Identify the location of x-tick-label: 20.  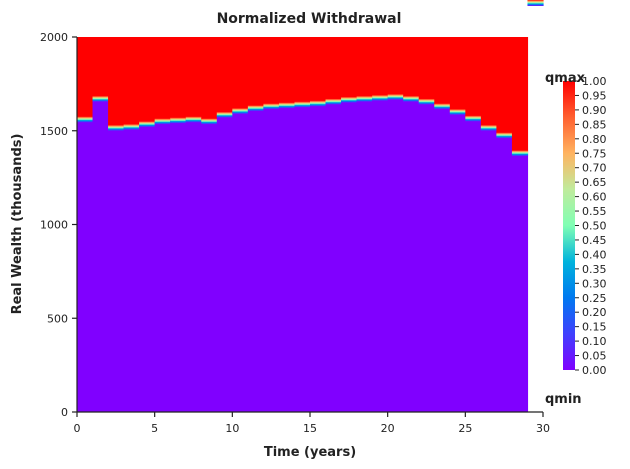
(388, 428).